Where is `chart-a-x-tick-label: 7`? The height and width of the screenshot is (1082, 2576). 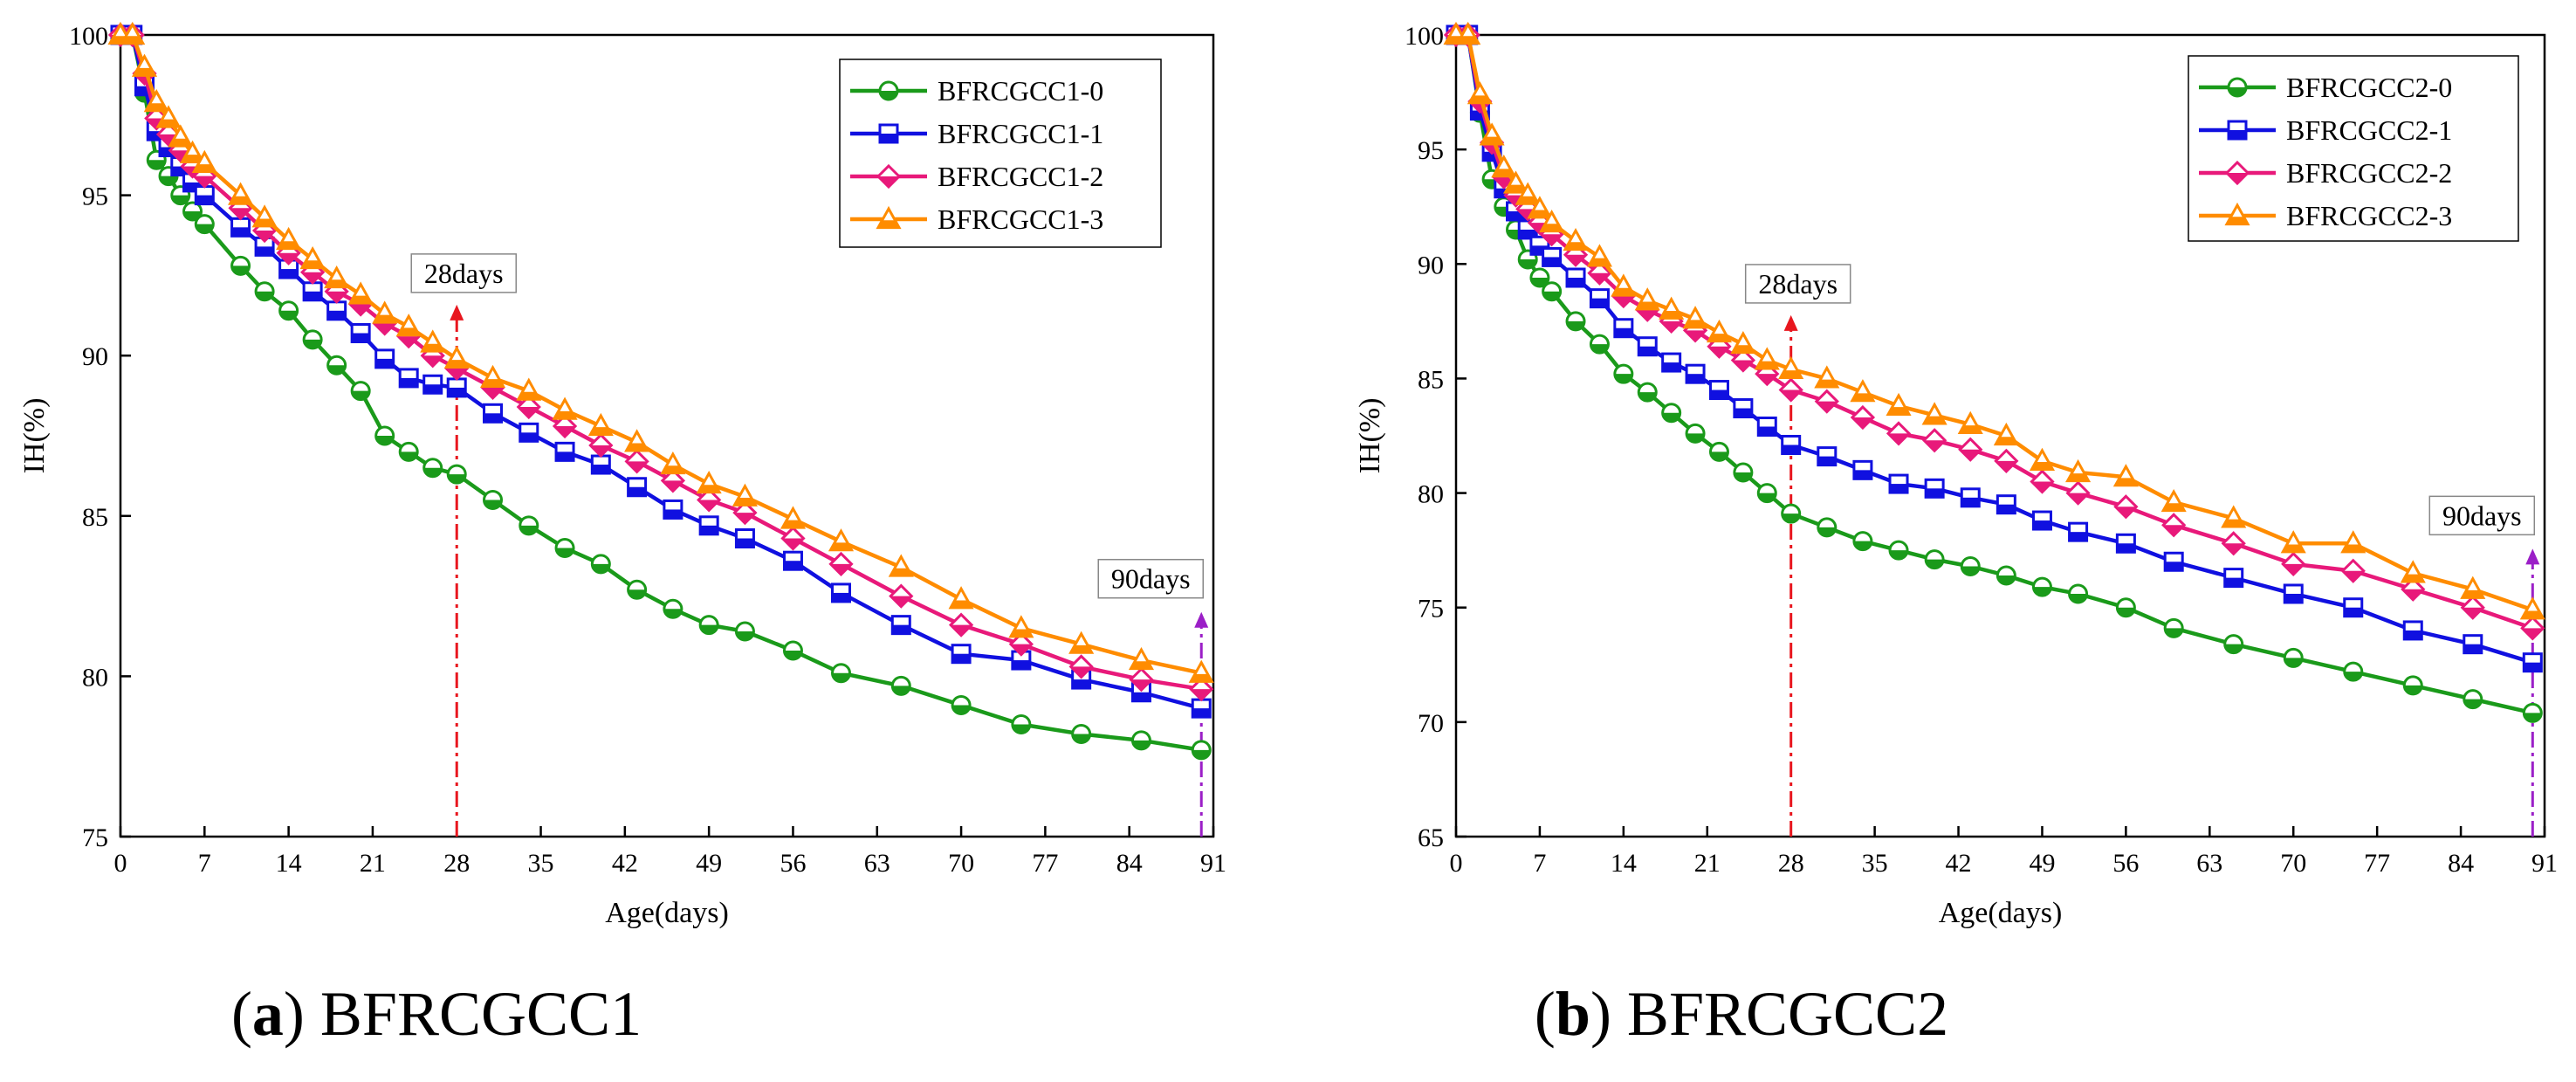
chart-a-x-tick-label: 7 is located at coordinates (205, 863).